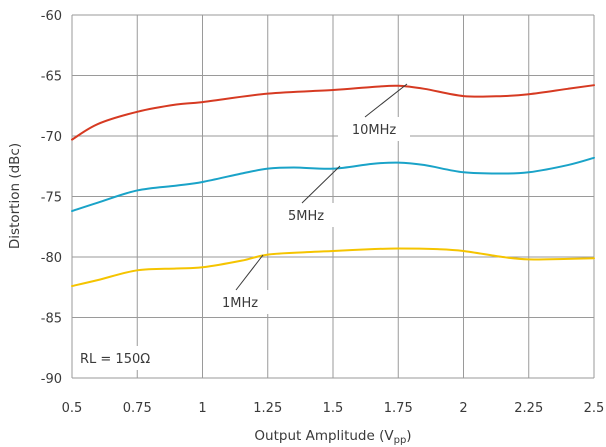 Image resolution: width=606 pixels, height=447 pixels. Describe the element at coordinates (15, 196) in the screenshot. I see `y-axis-label: Distortion (dBc)` at that location.